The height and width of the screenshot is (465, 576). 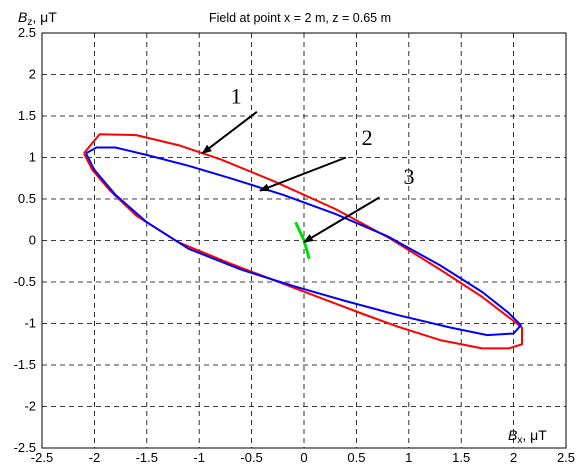 I want to click on y-tick-label: 2.5, so click(x=27, y=32).